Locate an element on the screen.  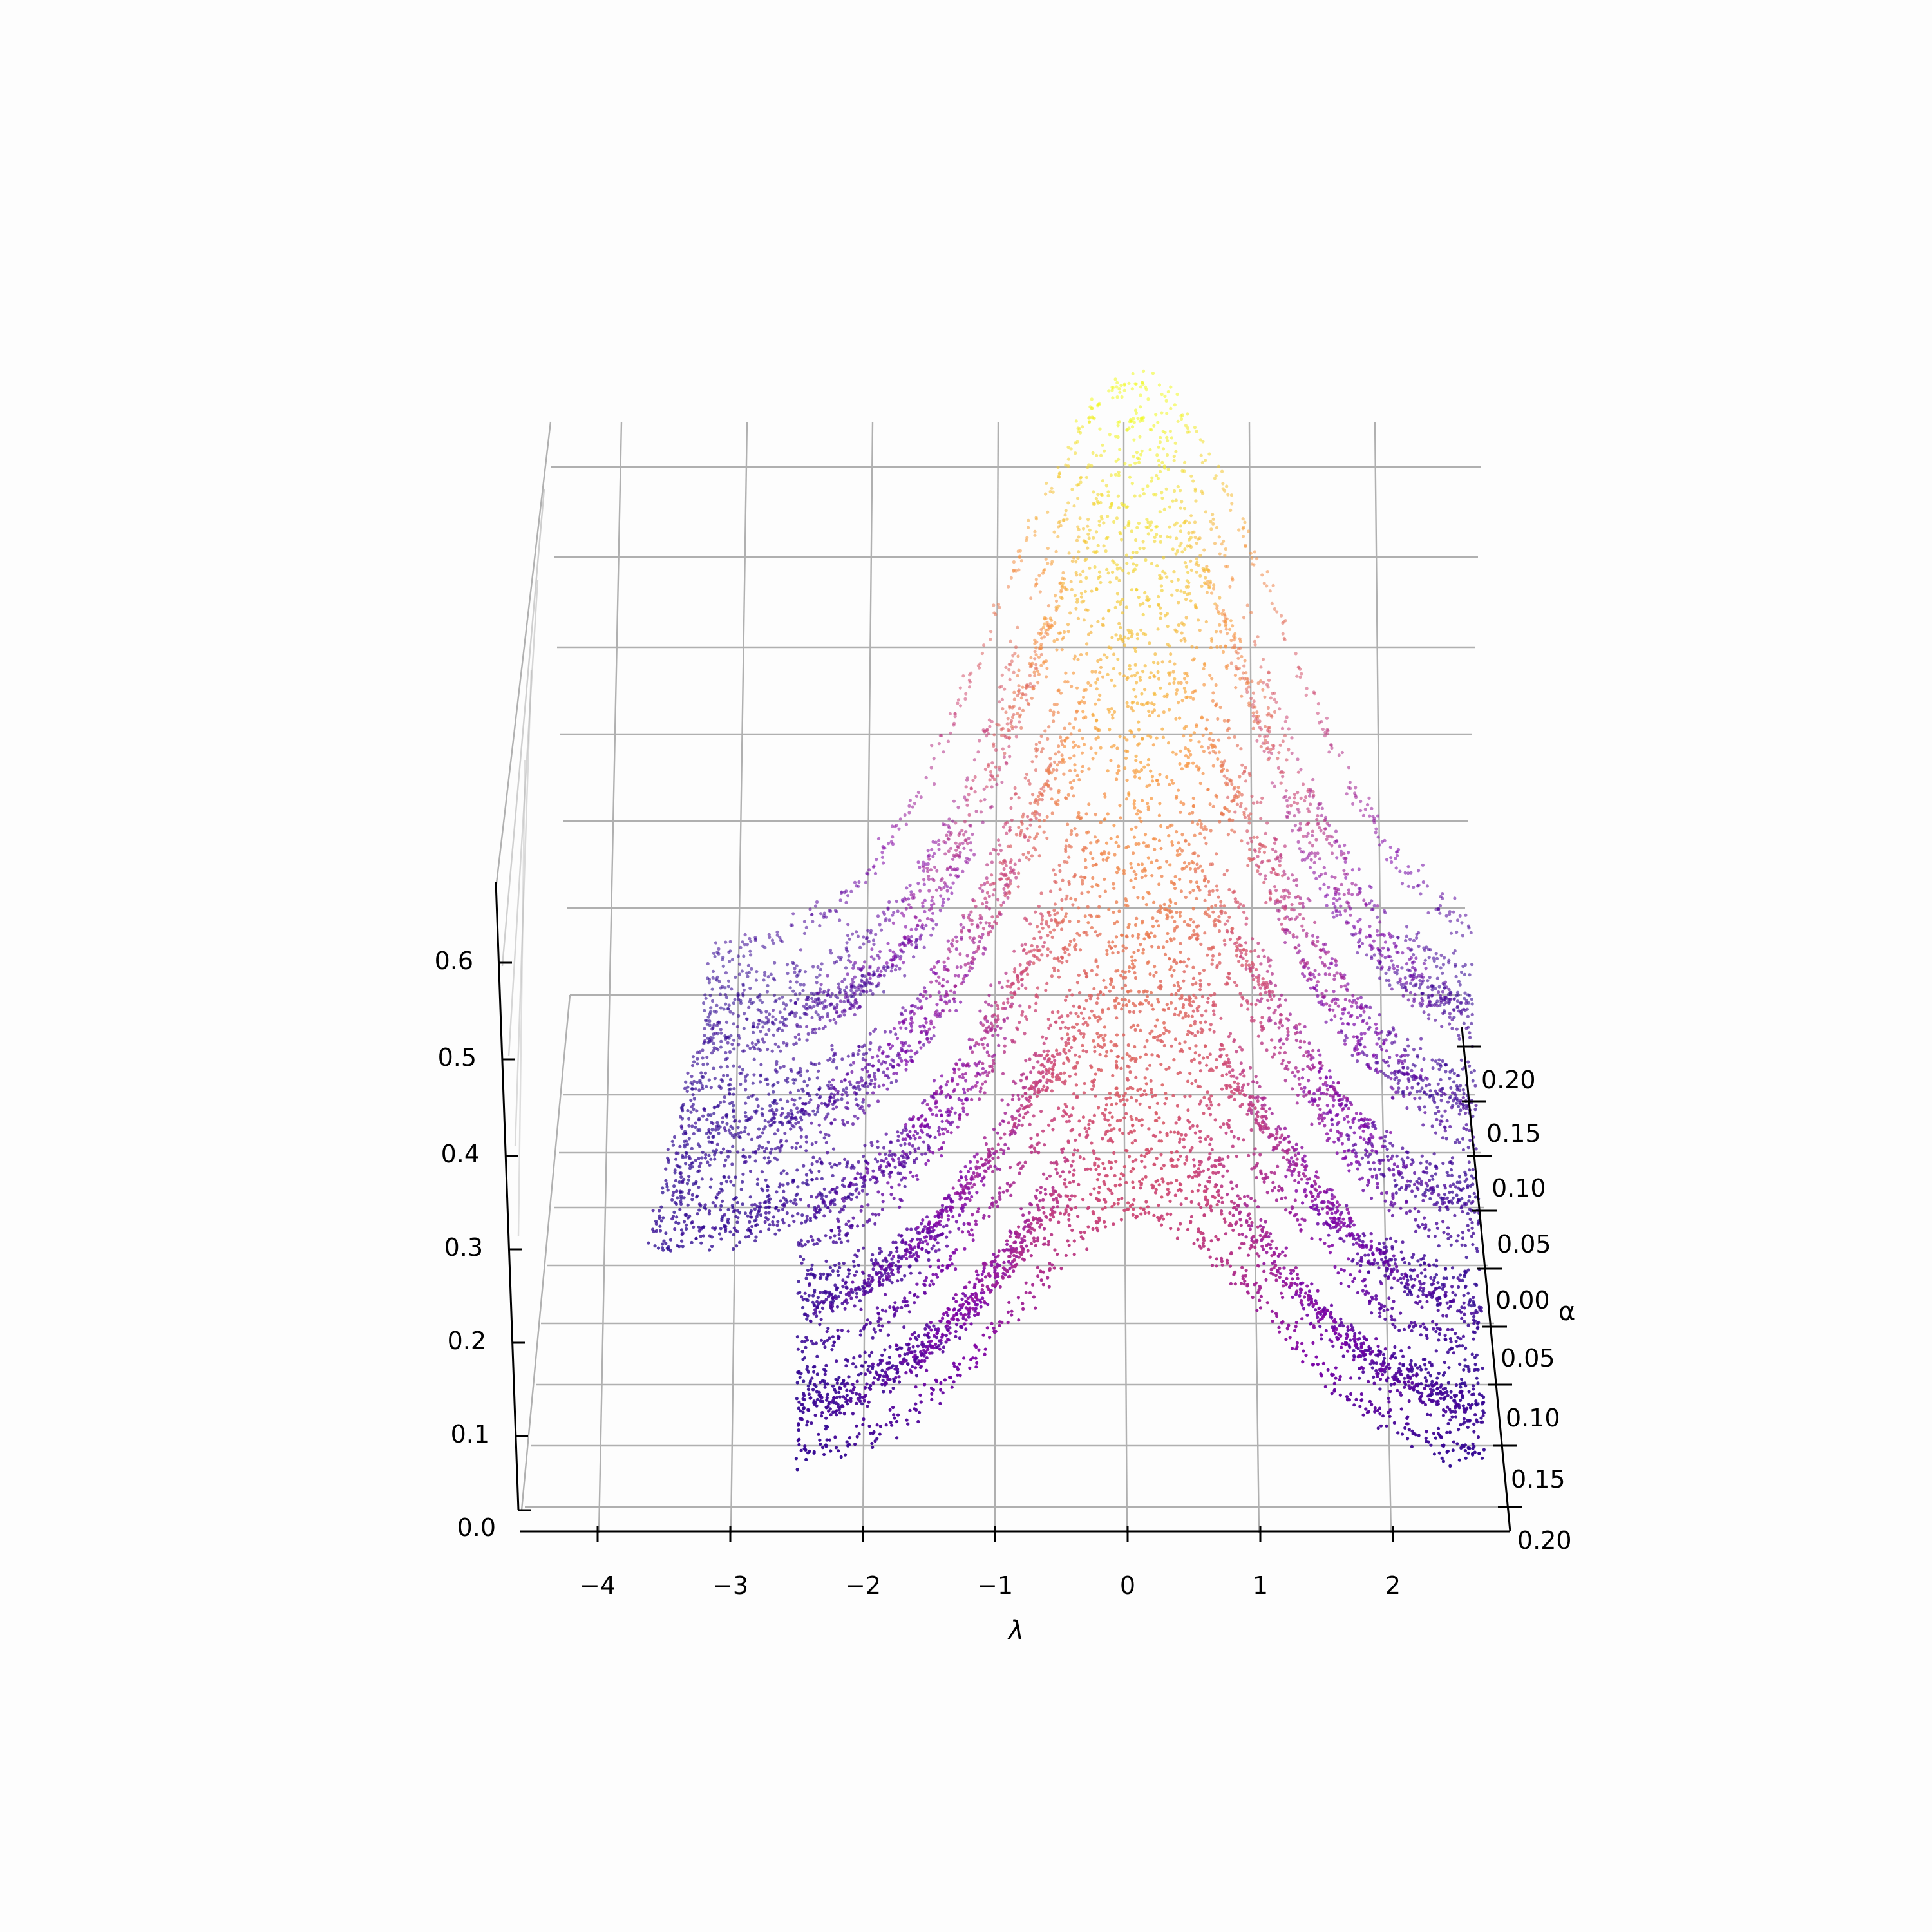
floor-grid-x-neg4 is located at coordinates (604, 1288).